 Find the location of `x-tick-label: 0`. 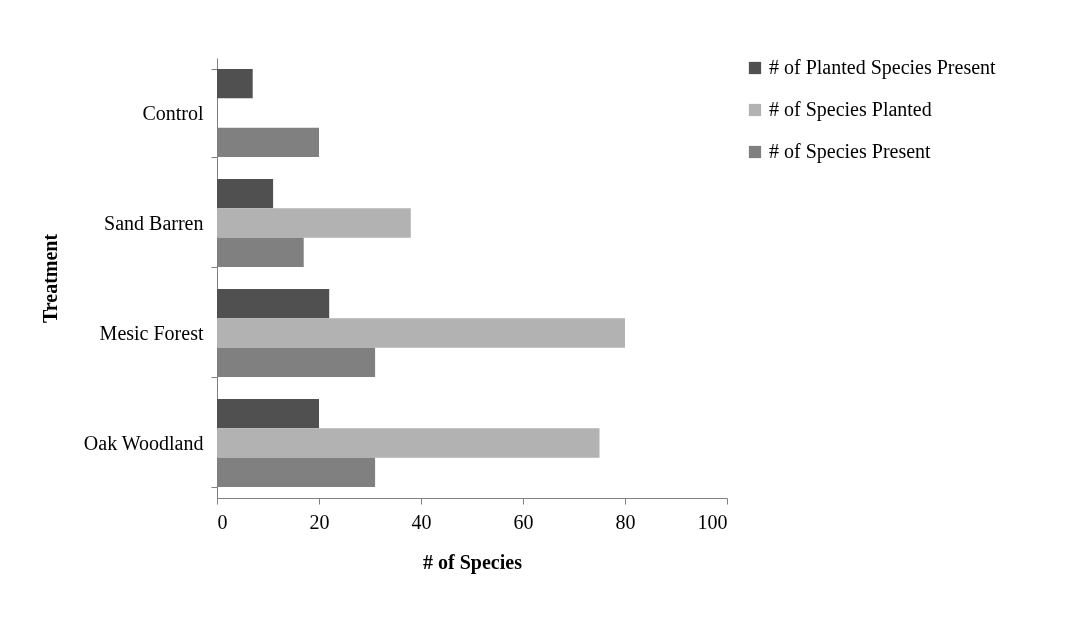

x-tick-label: 0 is located at coordinates (222, 521).